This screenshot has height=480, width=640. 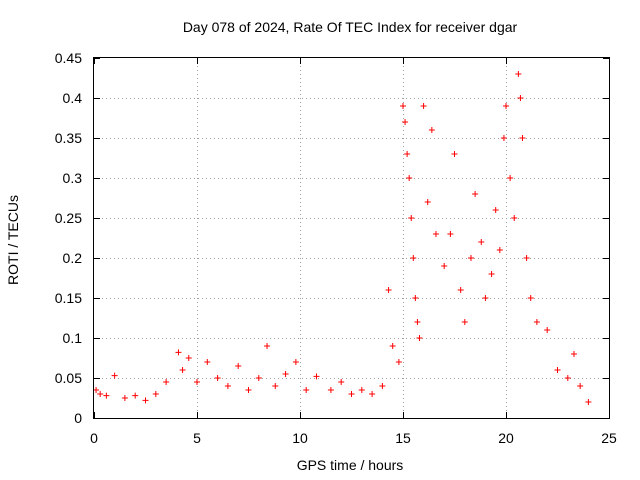 What do you see at coordinates (73, 338) in the screenshot?
I see `y-tick-label: 0.1` at bounding box center [73, 338].